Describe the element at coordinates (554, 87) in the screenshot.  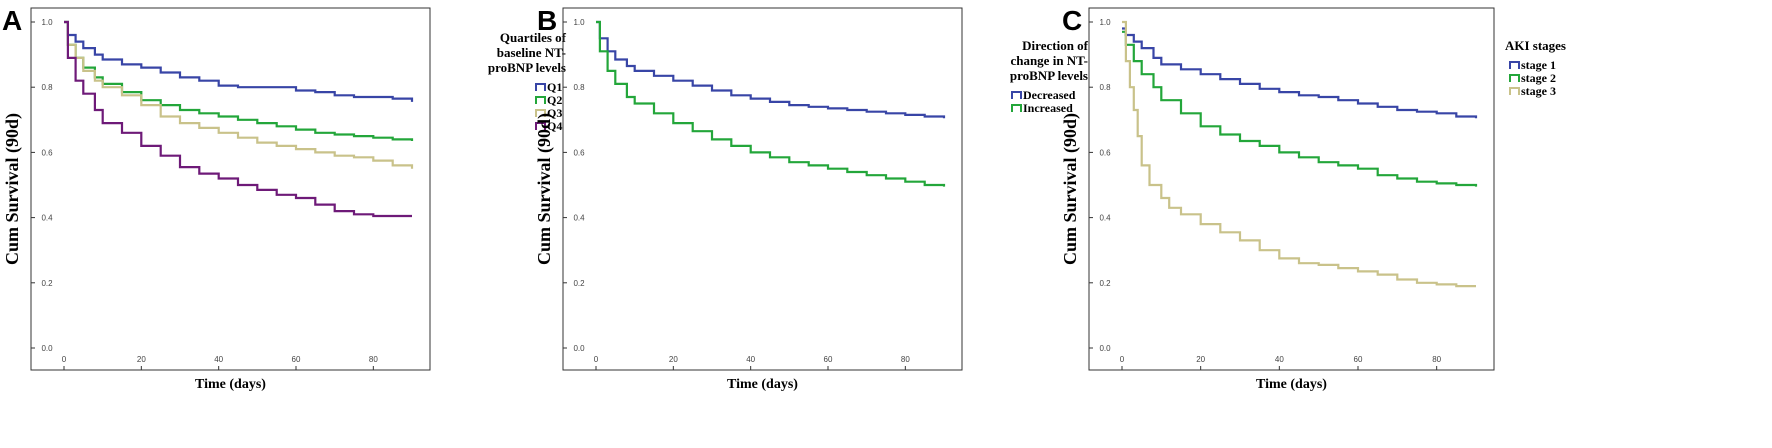
I see `legend-item-label: Q1` at that location.